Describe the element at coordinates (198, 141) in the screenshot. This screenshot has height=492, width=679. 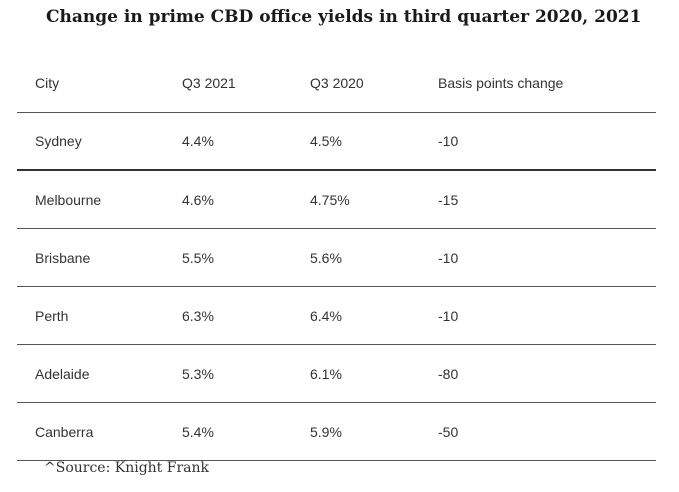
I see `q3-2021-cell: 4.4%` at that location.